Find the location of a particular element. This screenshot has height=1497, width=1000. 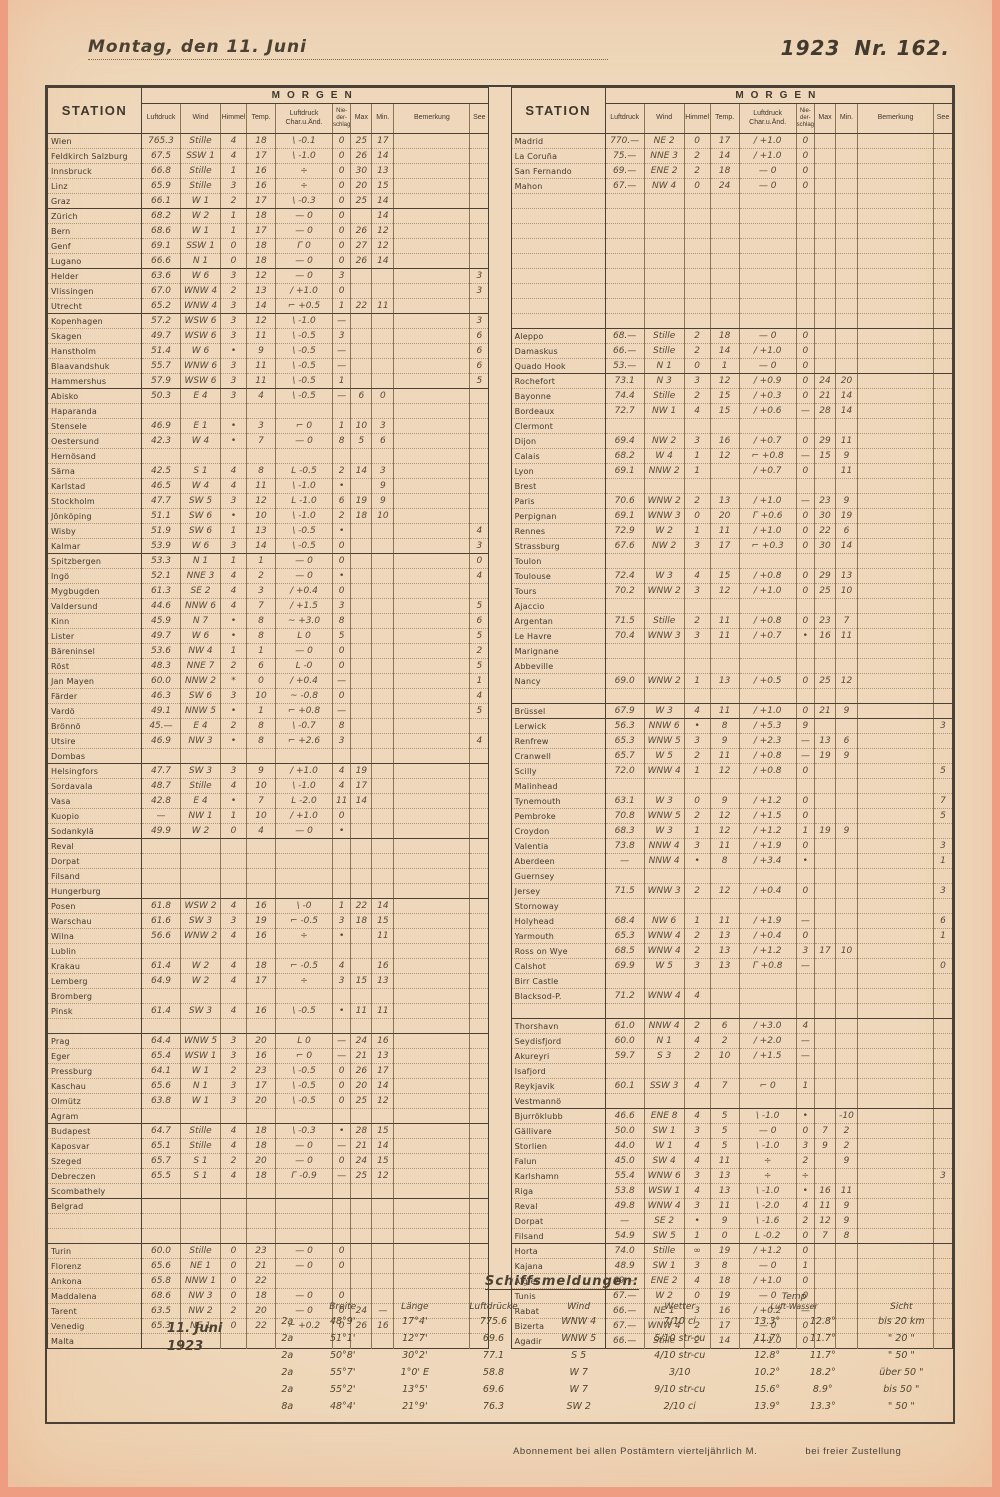

value-cell: ~ -0.8 is located at coordinates (304, 696).